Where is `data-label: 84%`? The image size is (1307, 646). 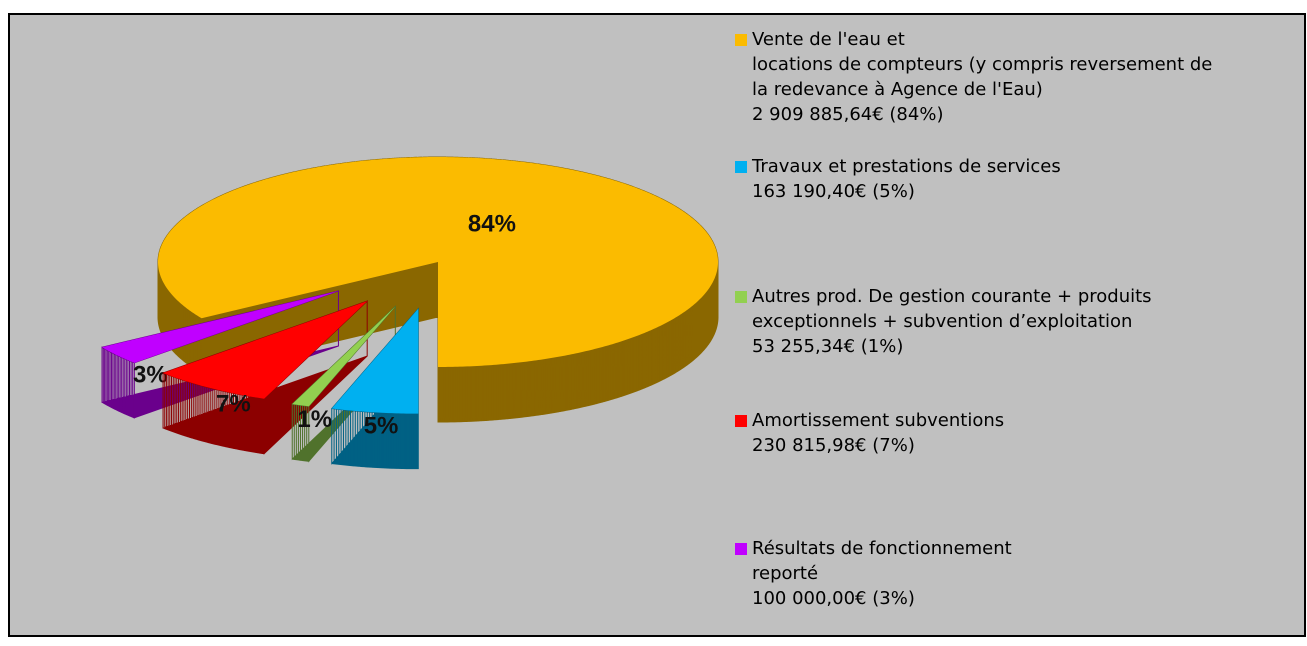
data-label: 84% is located at coordinates (492, 224).